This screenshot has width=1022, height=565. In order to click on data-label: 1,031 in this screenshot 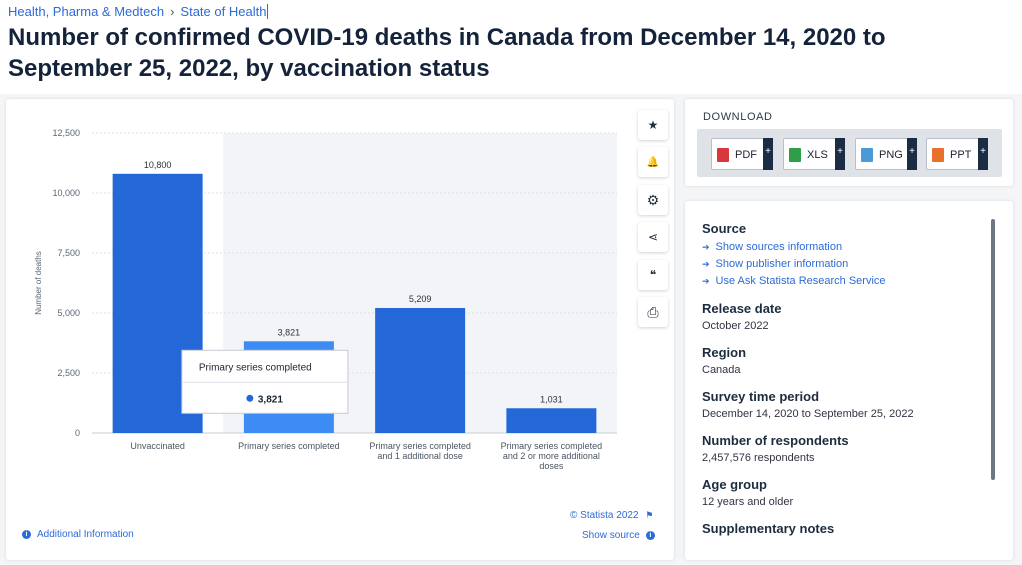, I will do `click(551, 399)`.